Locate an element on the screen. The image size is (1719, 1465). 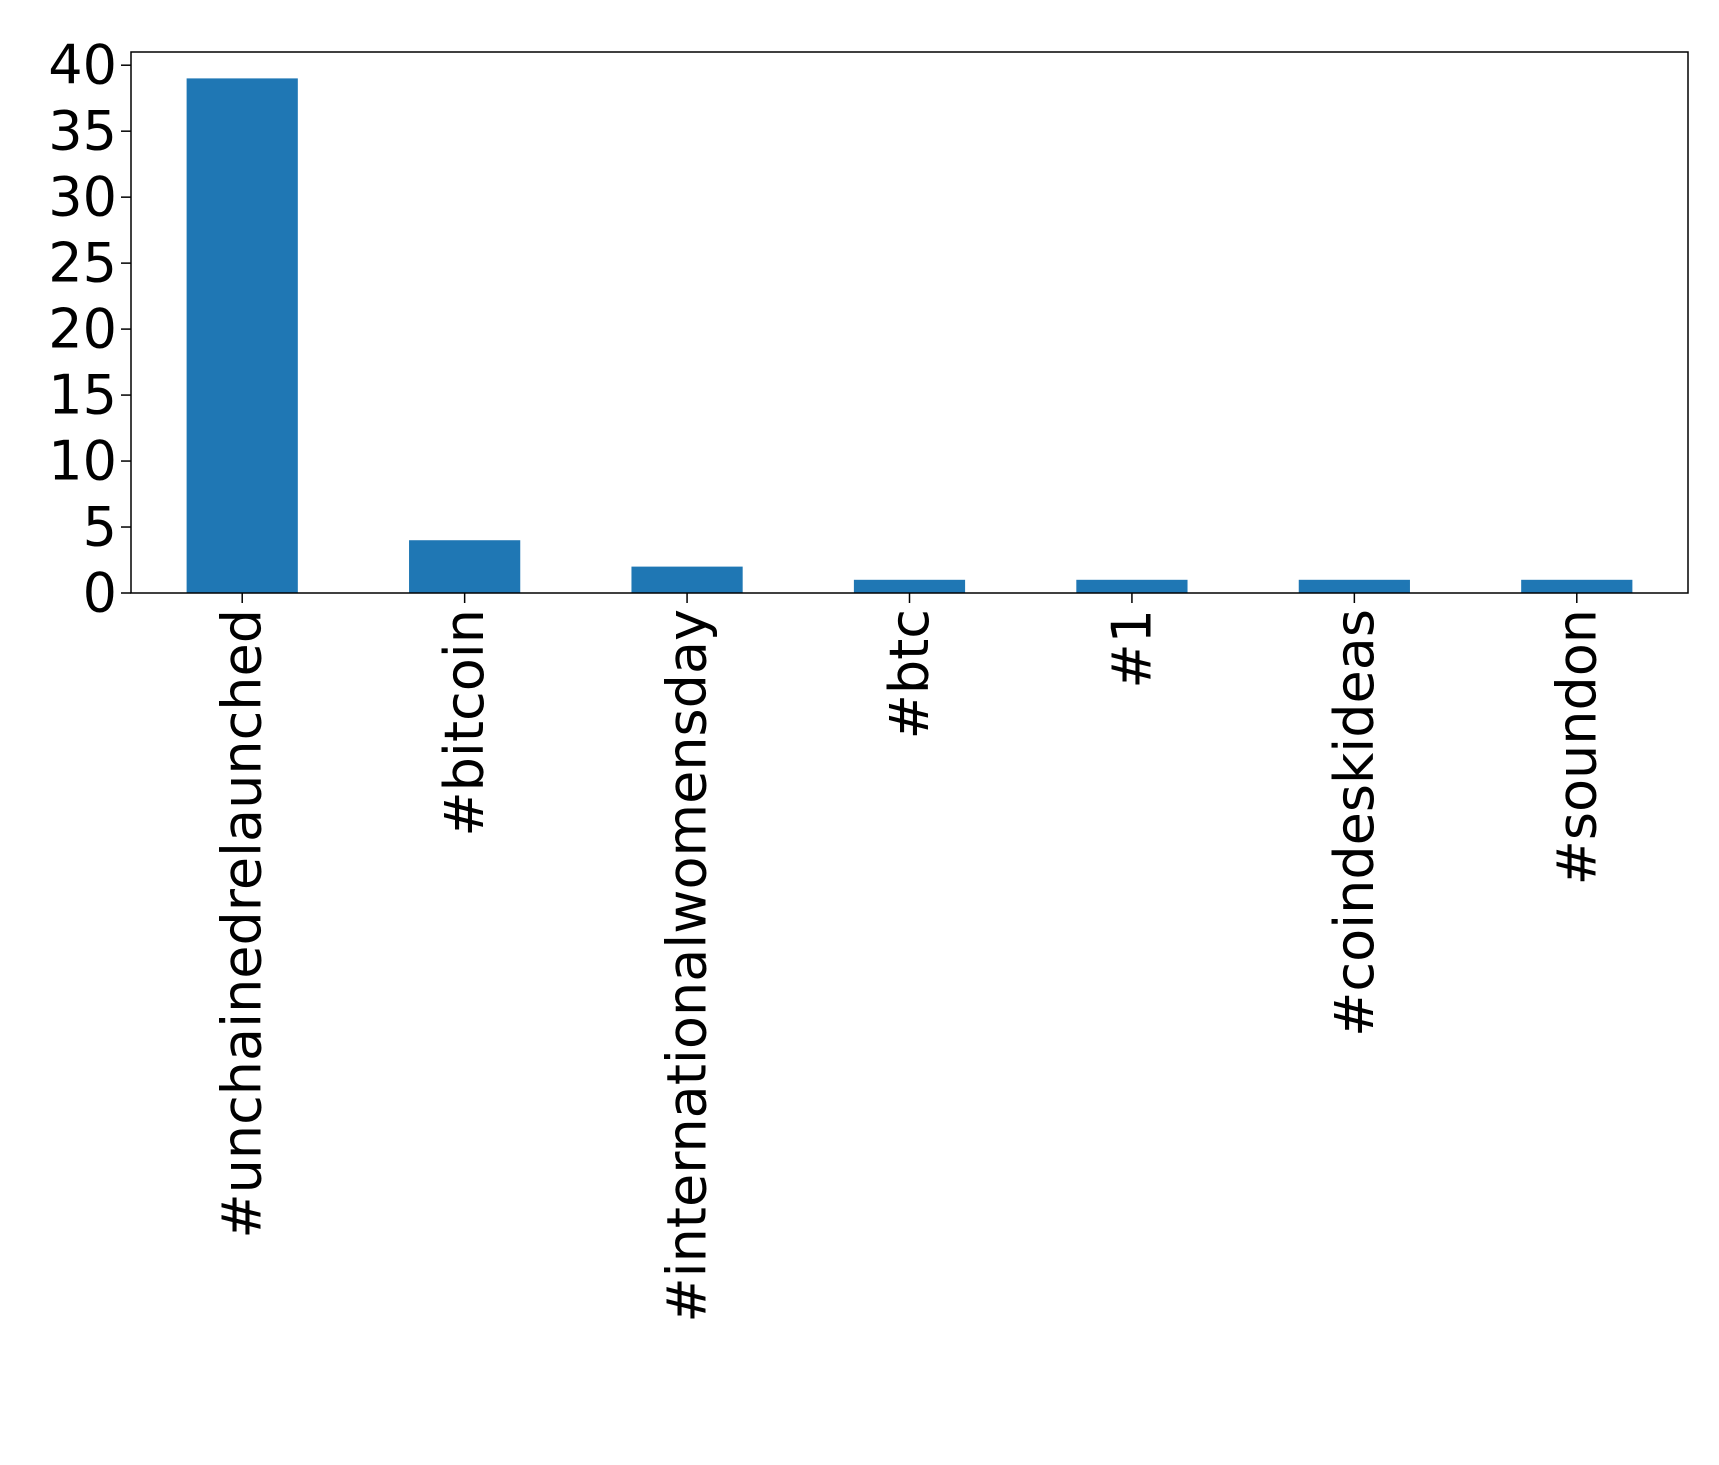
y-tick-label: 10 is located at coordinates (82, 461).